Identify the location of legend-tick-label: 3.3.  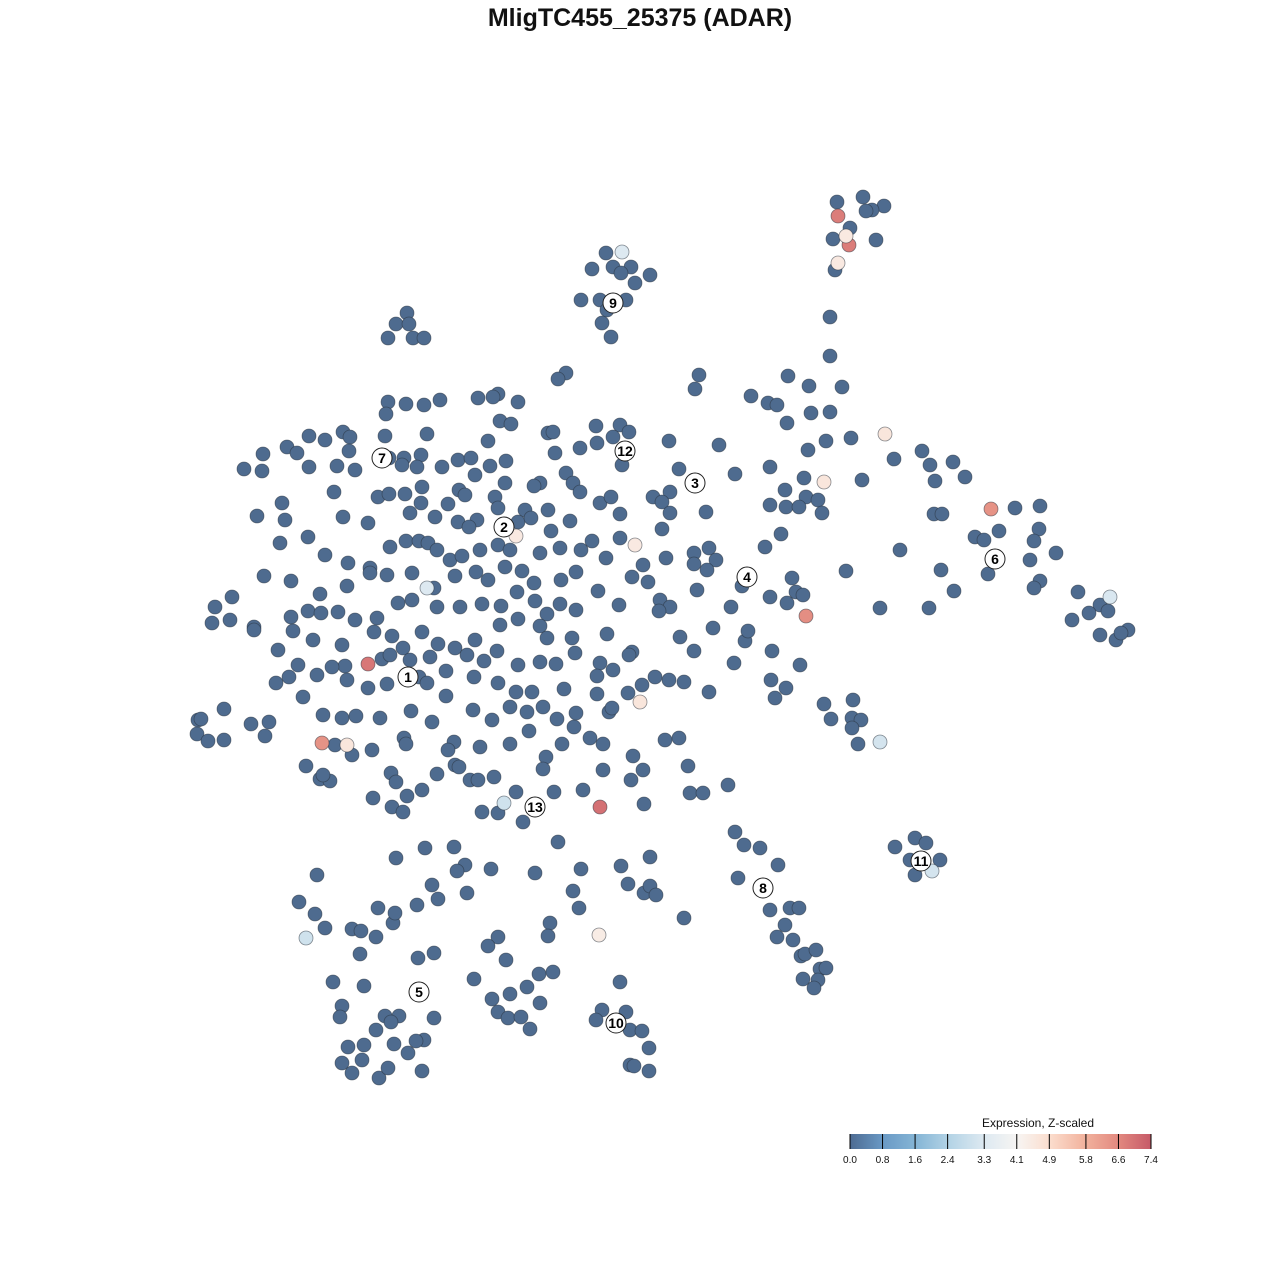
(984, 1160).